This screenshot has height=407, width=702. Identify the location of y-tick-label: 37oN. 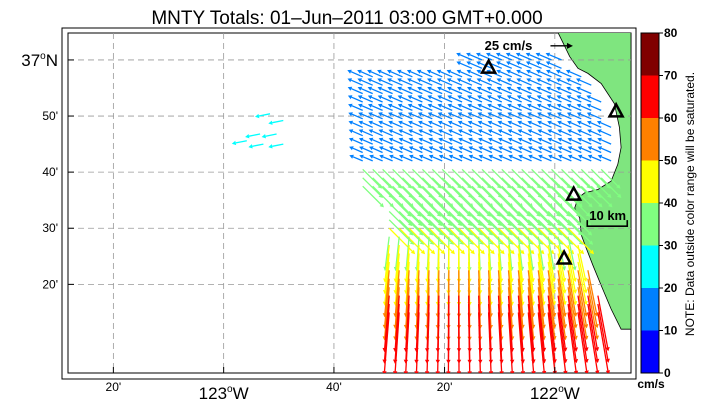
(39, 60).